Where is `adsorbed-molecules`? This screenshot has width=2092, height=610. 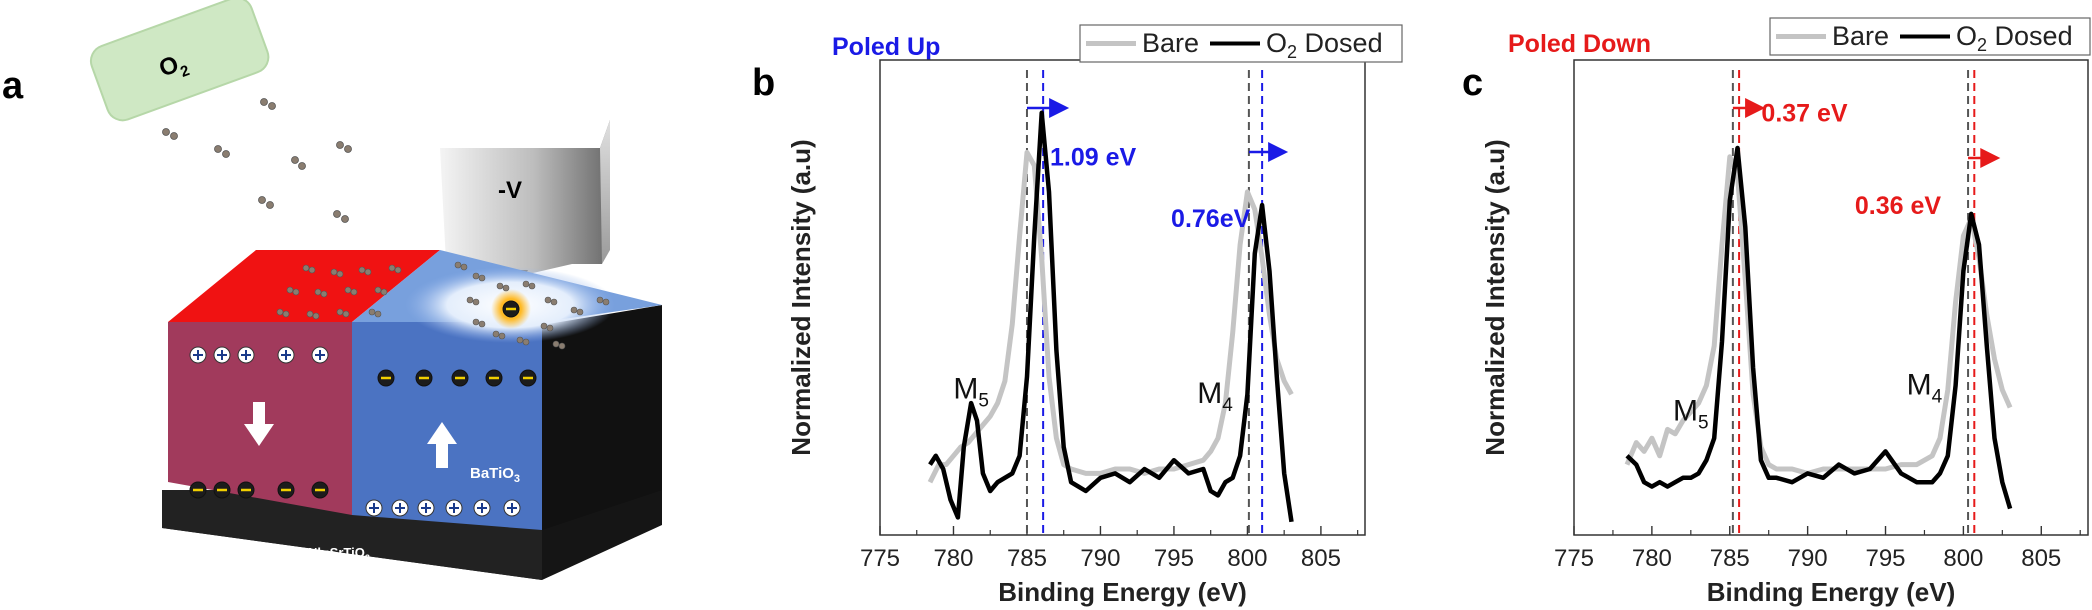 adsorbed-molecules is located at coordinates (443, 305).